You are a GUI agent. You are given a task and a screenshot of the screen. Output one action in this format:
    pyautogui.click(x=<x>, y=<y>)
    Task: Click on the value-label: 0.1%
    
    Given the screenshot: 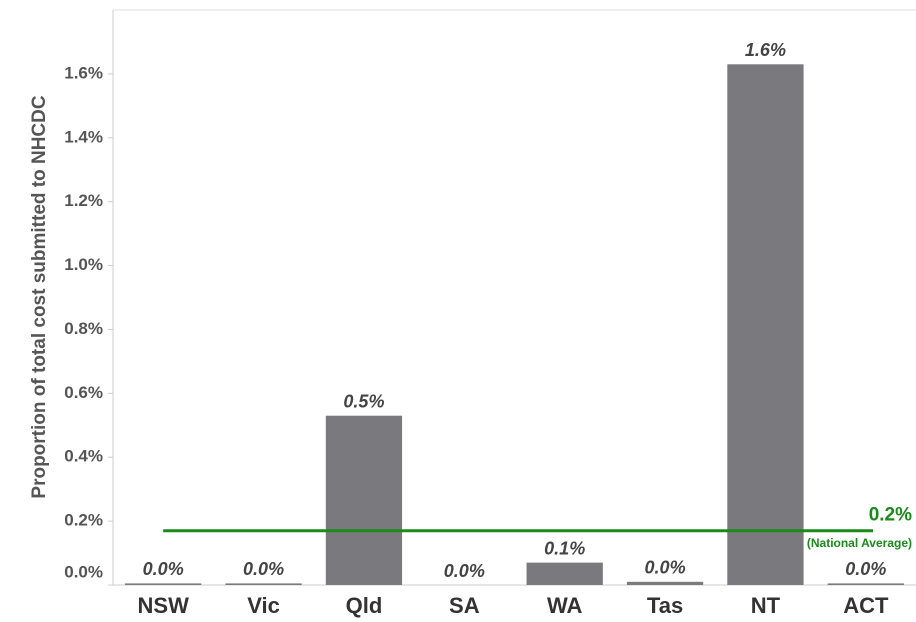 What is the action you would take?
    pyautogui.click(x=564, y=548)
    